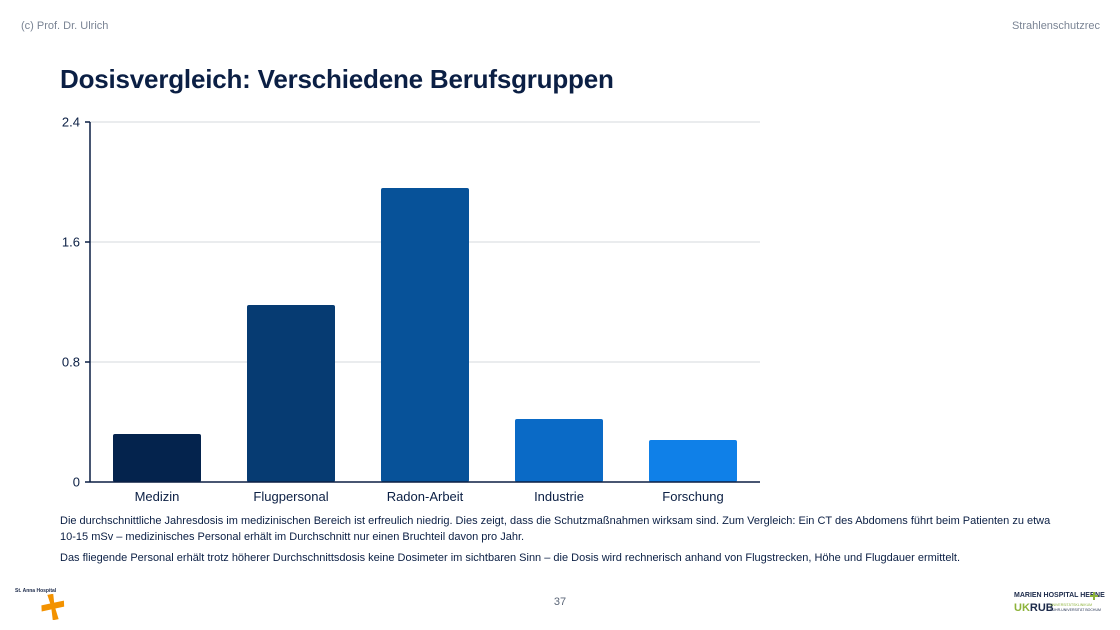 The image size is (1120, 630). I want to click on st-anna-hospital-logo: St. Anna Hospital, so click(45, 604).